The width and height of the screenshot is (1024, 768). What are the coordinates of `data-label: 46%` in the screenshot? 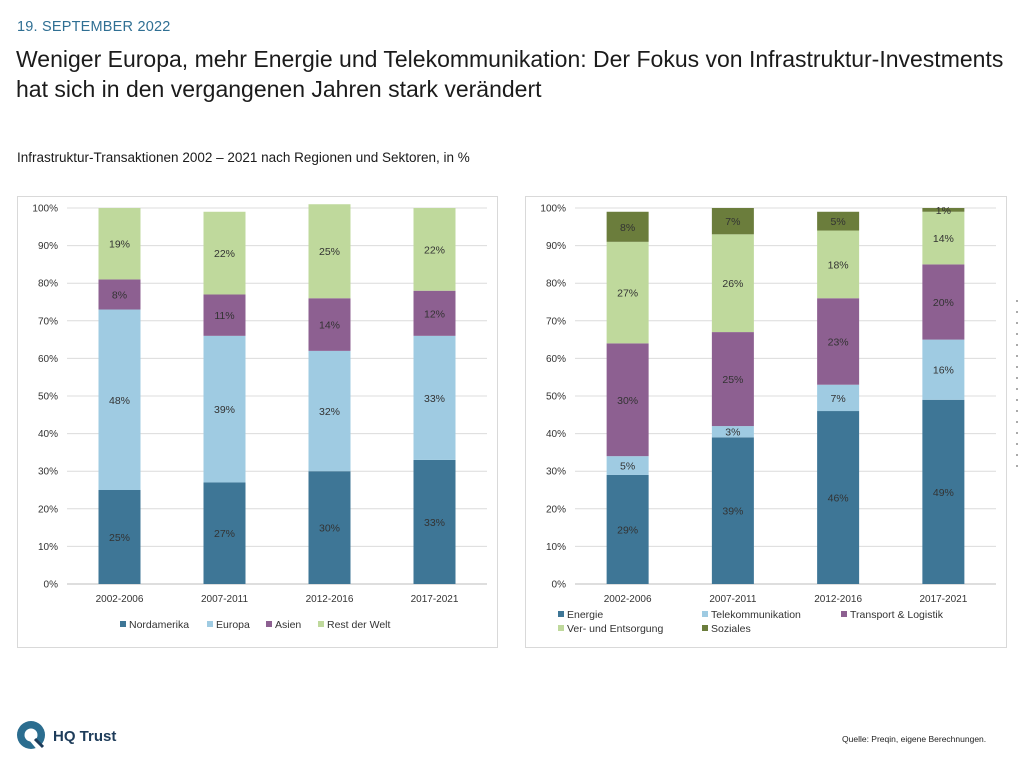 It's located at (838, 499).